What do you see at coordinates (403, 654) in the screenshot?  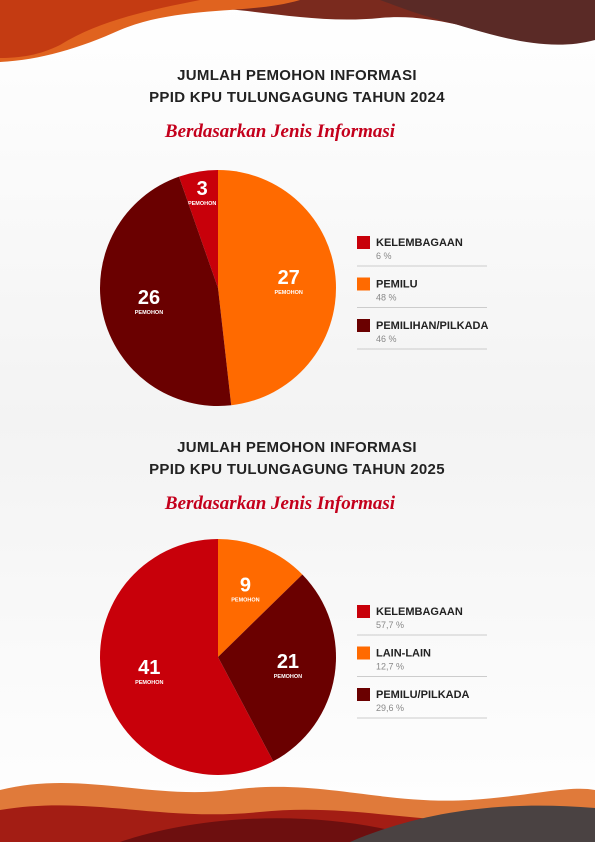 I see `legend-label: LAIN-LAIN` at bounding box center [403, 654].